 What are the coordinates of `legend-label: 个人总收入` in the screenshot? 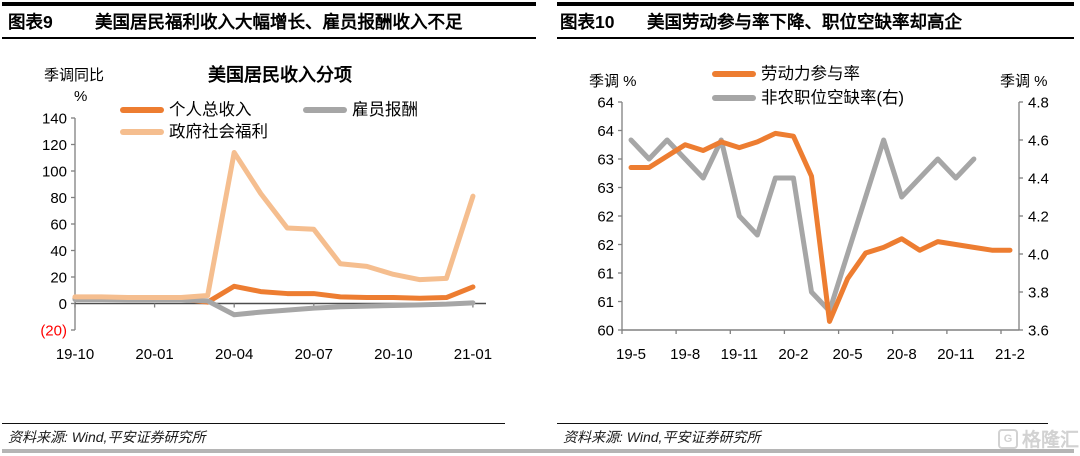 It's located at (210, 110).